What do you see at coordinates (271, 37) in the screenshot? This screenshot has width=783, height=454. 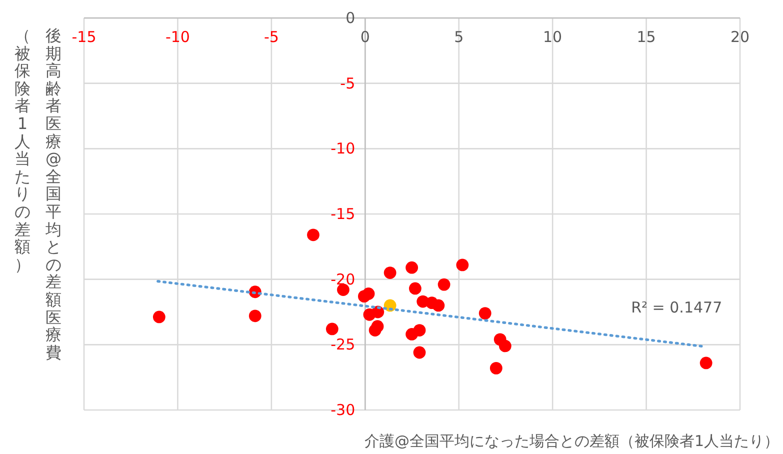 I see `x-tick-label: -5` at bounding box center [271, 37].